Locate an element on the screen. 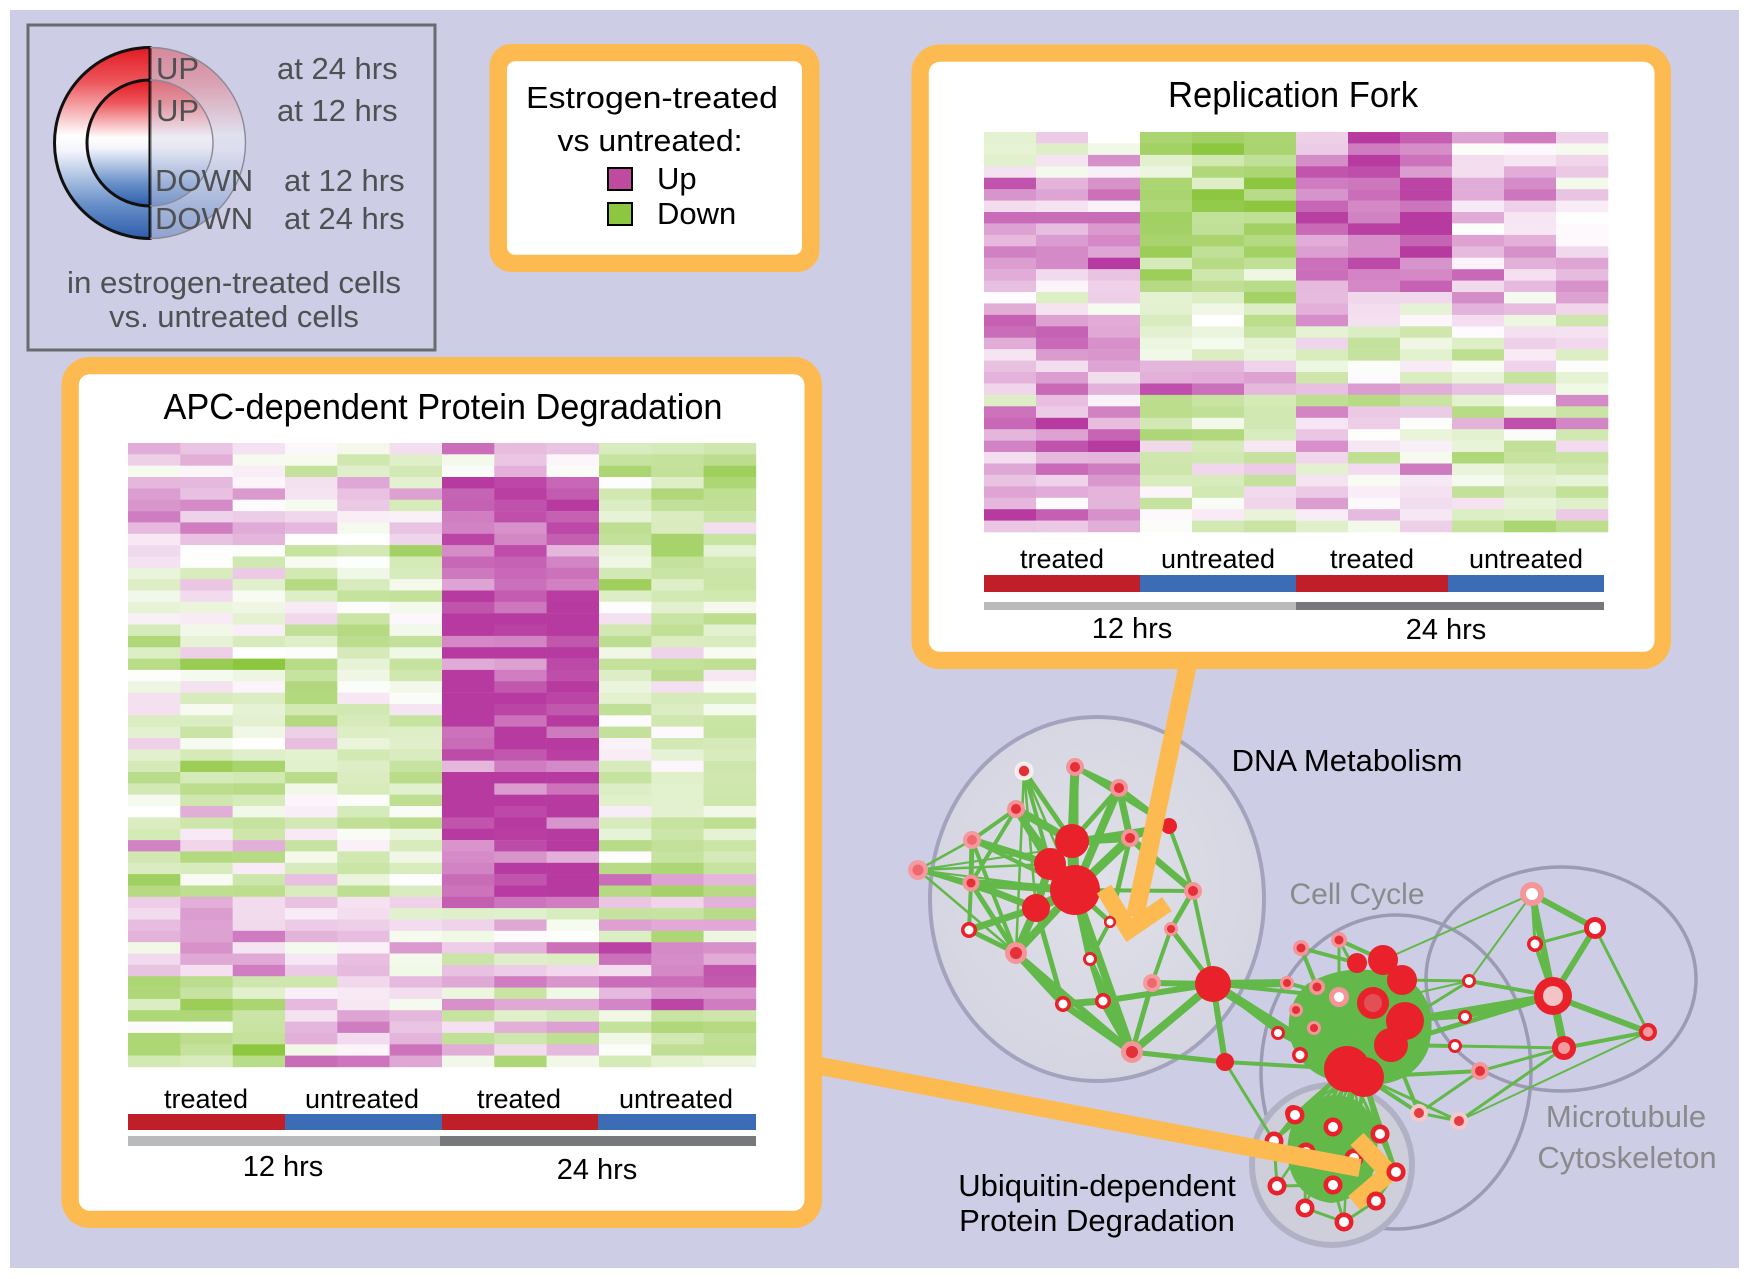  svg-text: Up is located at coordinates (677, 178).